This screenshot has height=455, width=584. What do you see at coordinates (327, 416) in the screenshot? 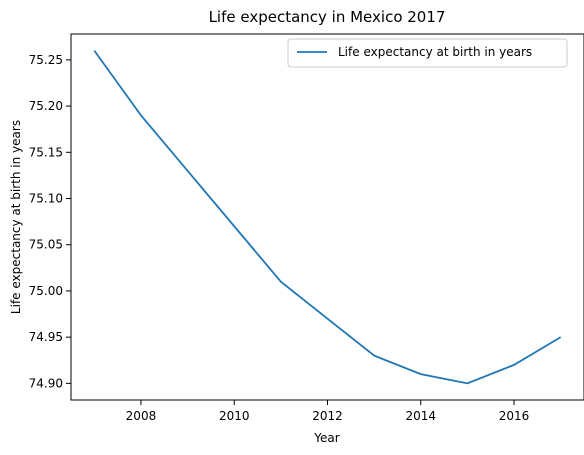
I see `x-tick-label: 2012` at bounding box center [327, 416].